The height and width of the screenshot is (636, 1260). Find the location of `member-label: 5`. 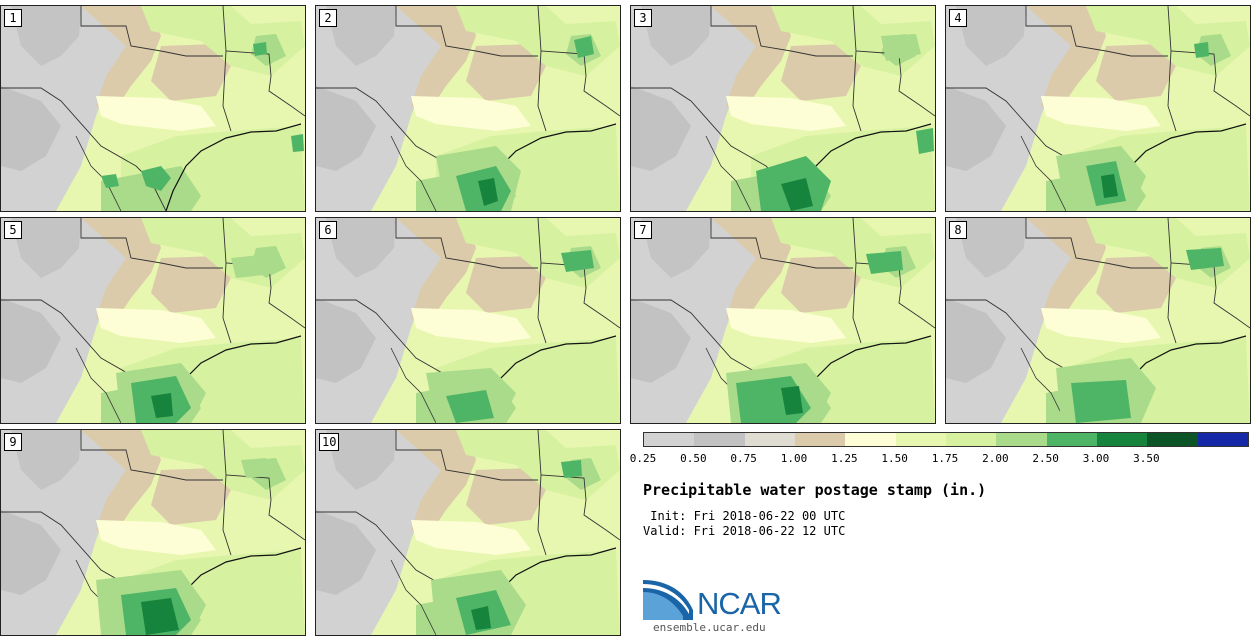

member-label: 5 is located at coordinates (13, 230).